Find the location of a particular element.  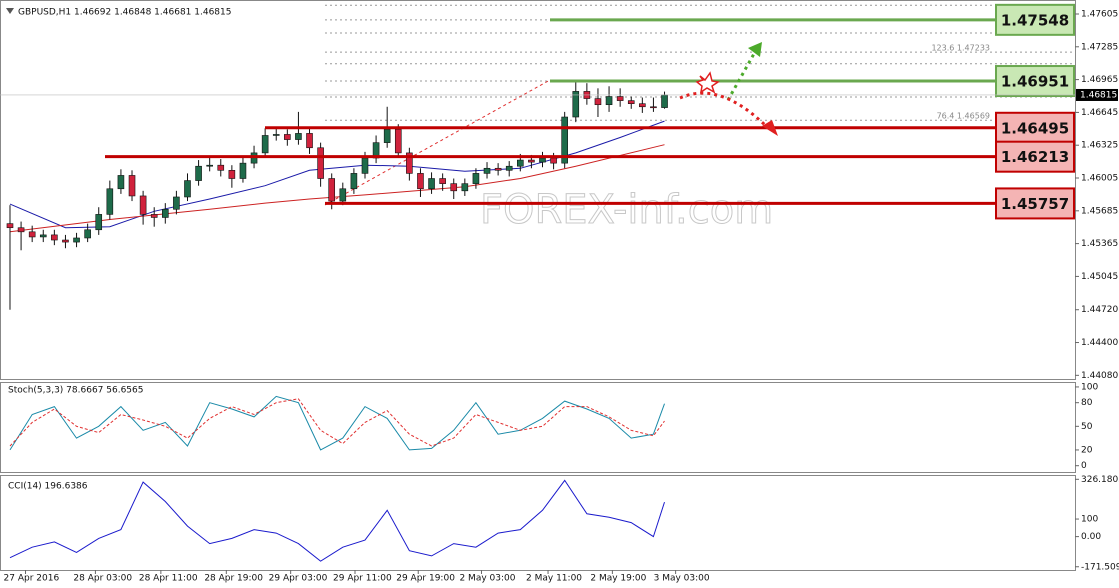

x-tick-label: 29 Apr 19:00 is located at coordinates (425, 579).